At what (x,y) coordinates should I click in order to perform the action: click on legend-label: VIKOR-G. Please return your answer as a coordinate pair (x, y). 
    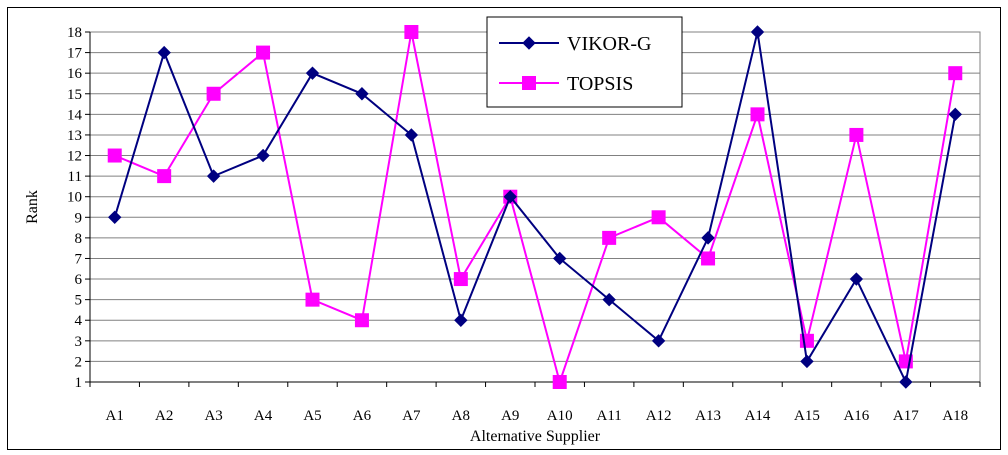
    Looking at the image, I should click on (609, 44).